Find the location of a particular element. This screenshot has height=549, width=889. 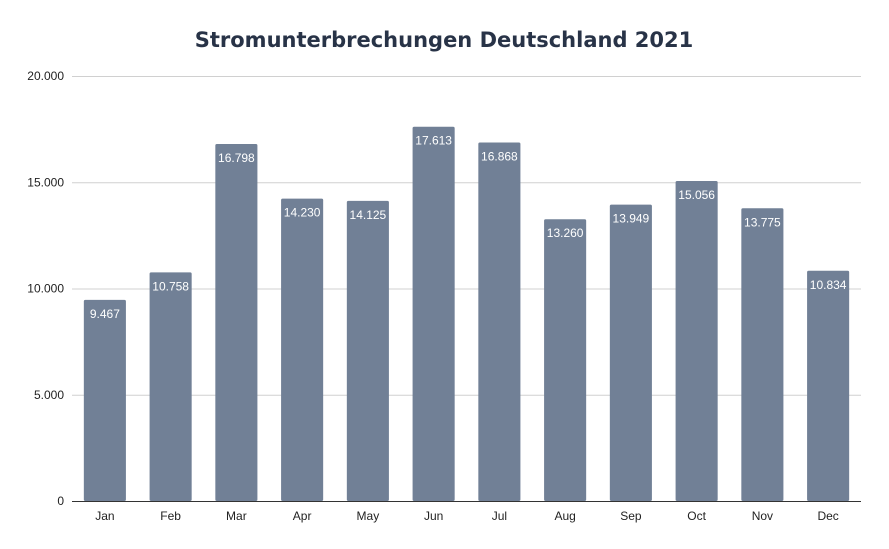

x-tick-label: Jan is located at coordinates (104, 516).